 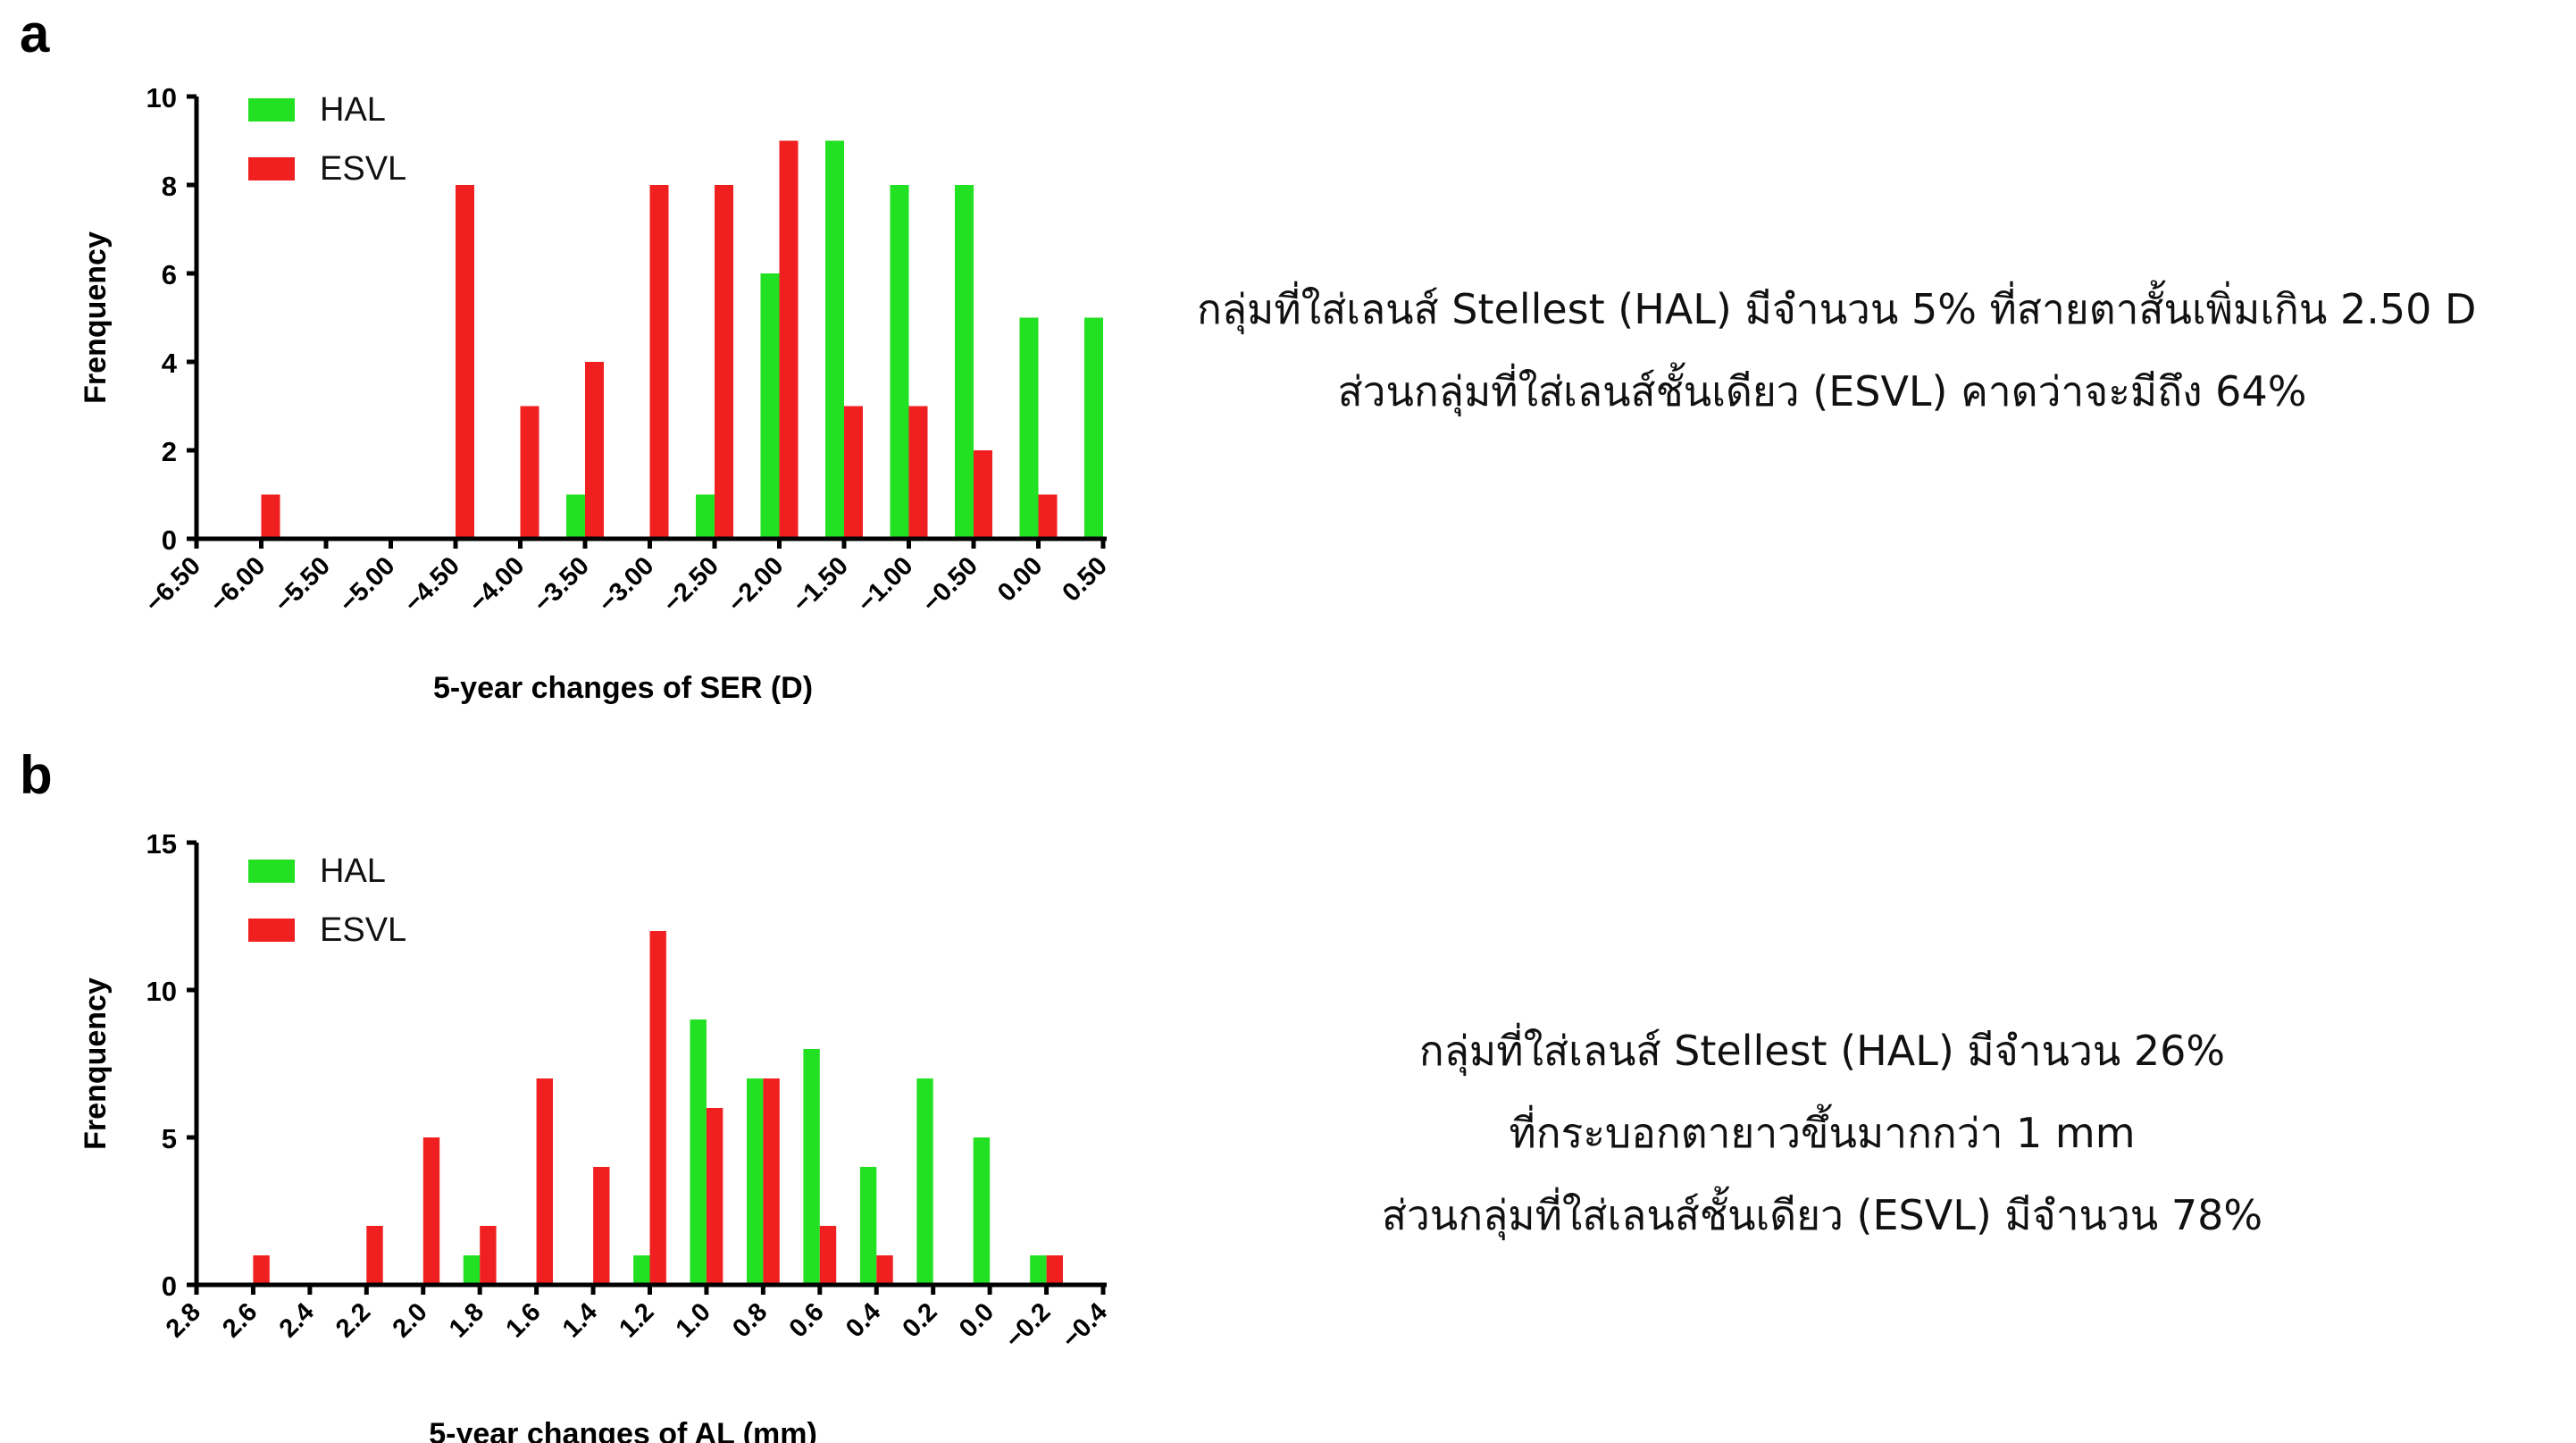 What do you see at coordinates (627, 584) in the screenshot?
I see `x-tick-label-7: −3.00` at bounding box center [627, 584].